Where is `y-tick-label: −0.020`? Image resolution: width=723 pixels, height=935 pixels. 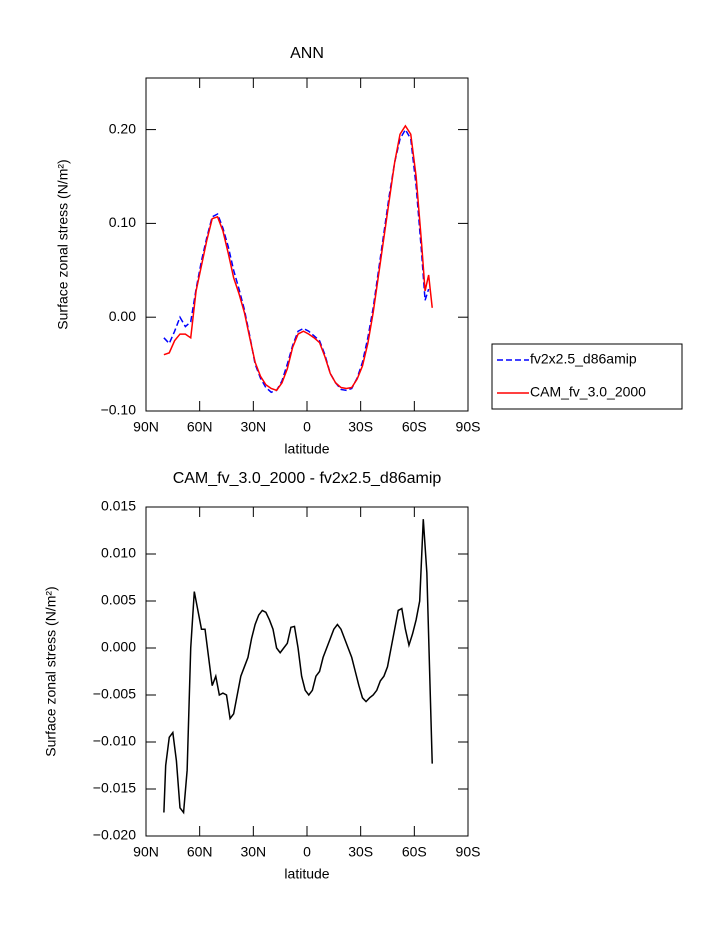 y-tick-label: −0.020 is located at coordinates (114, 835).